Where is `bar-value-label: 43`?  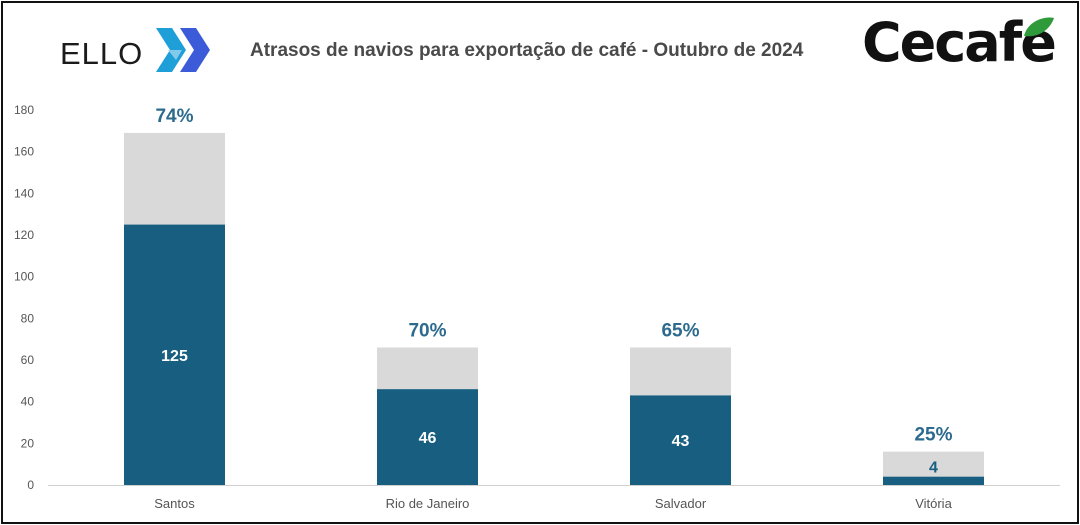 bar-value-label: 43 is located at coordinates (681, 441).